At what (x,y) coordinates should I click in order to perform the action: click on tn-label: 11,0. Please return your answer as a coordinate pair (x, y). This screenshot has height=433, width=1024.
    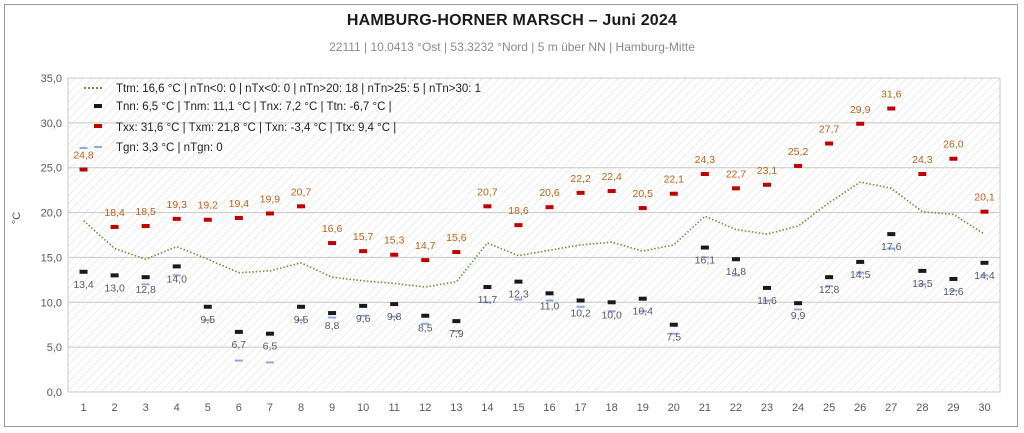
    Looking at the image, I should click on (550, 306).